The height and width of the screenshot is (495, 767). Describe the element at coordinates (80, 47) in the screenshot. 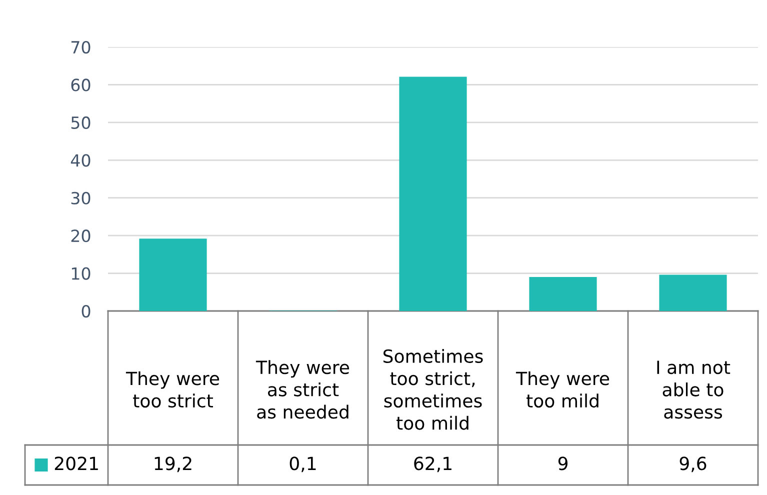

I see `y-tick-label: 70` at that location.